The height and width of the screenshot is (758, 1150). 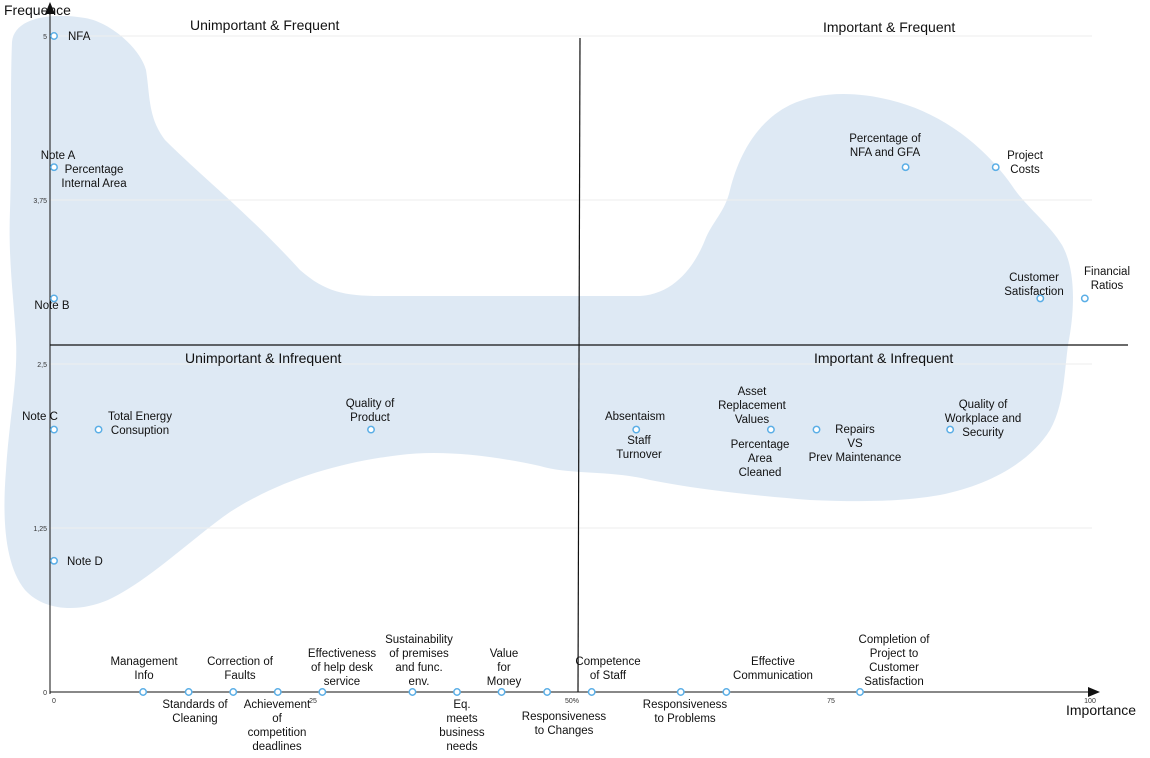 What do you see at coordinates (277, 726) in the screenshot?
I see `point-label: Achievement of competition deadlines` at bounding box center [277, 726].